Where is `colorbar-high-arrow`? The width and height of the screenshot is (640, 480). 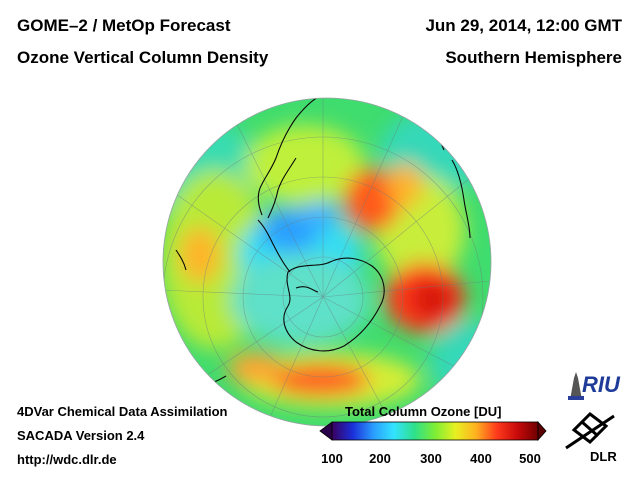 colorbar-high-arrow is located at coordinates (542, 431).